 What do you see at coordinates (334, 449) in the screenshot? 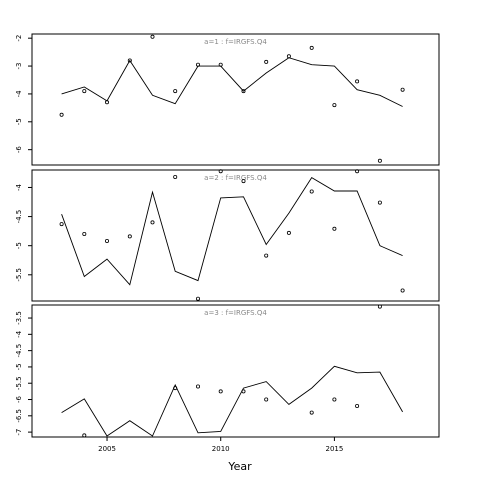
I see `x-tick-label: 2015` at bounding box center [334, 449].